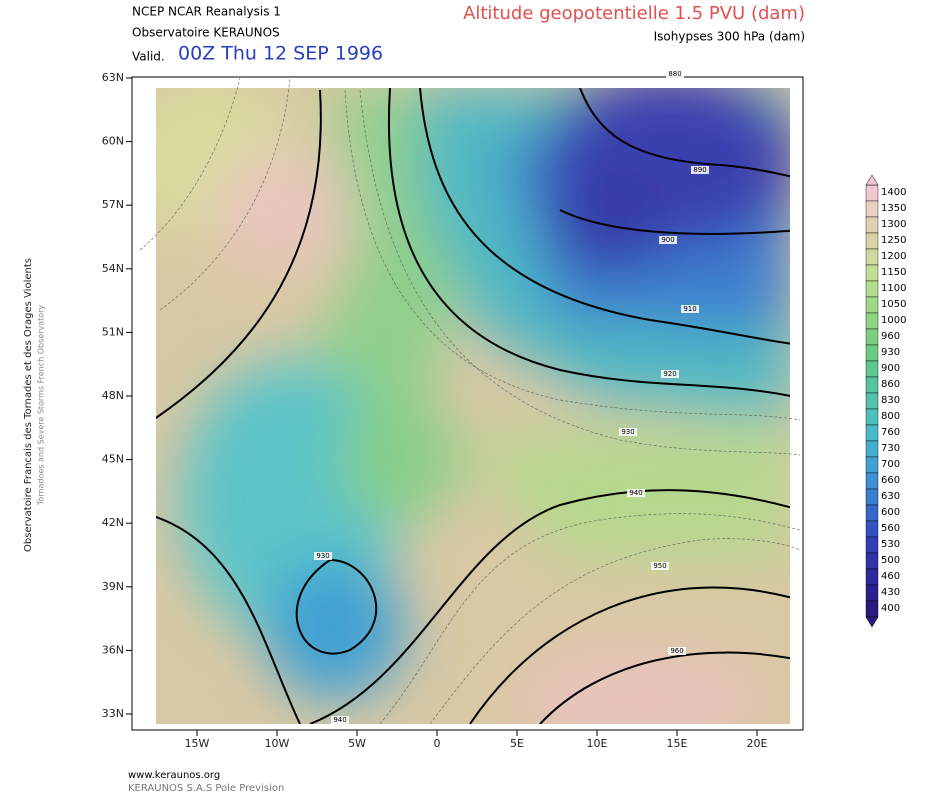  I want to click on colorbar-label: 760, so click(890, 432).